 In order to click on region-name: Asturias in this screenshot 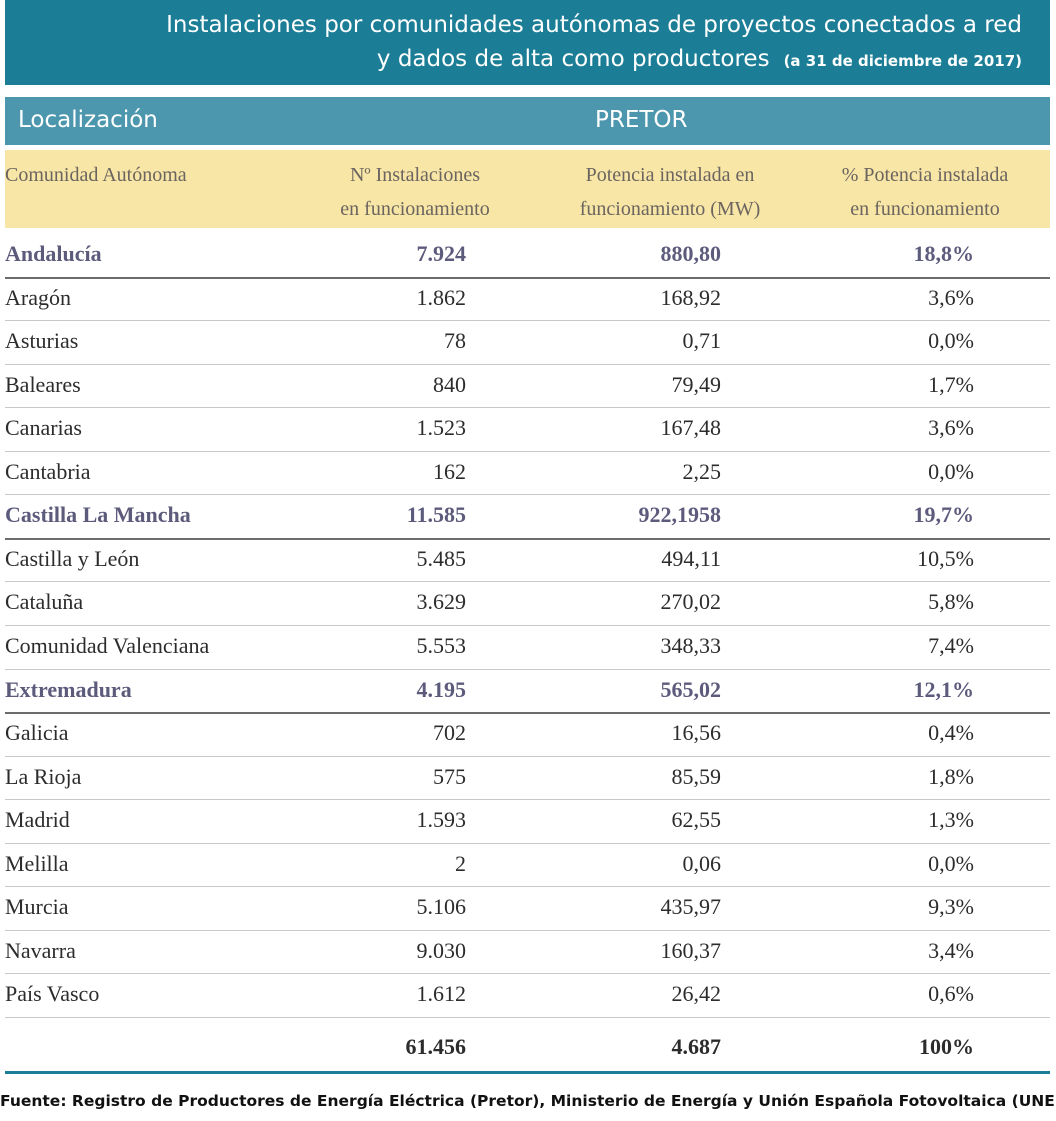, I will do `click(42, 341)`.